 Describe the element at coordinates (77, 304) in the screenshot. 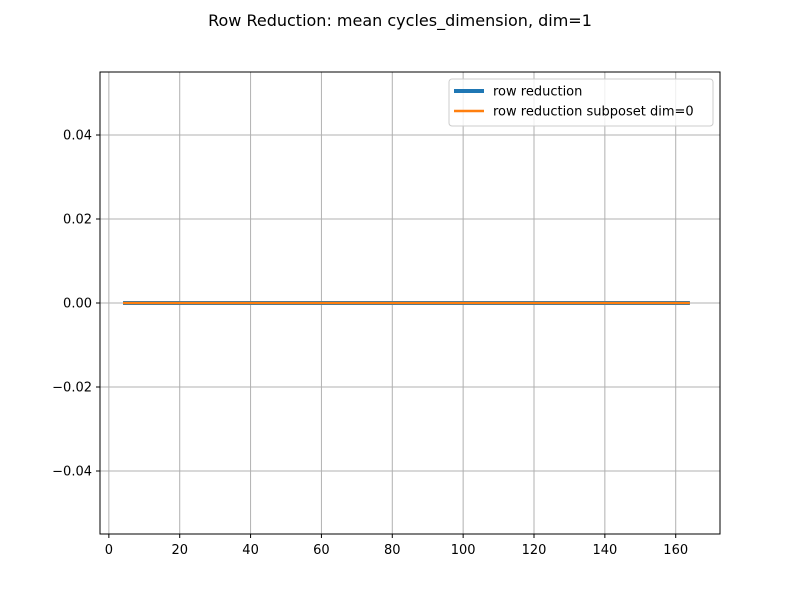

I see `y-tick-label: 0.00` at that location.